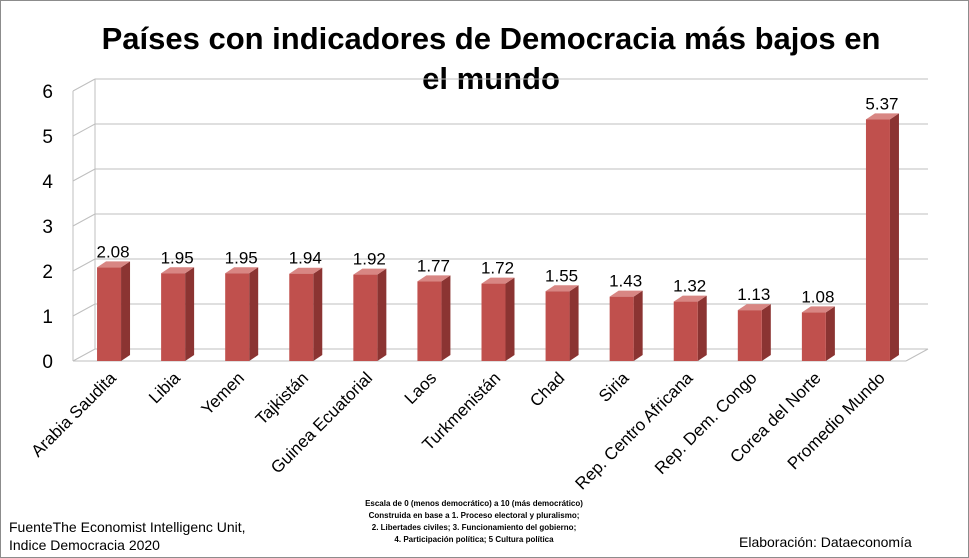 This screenshot has height=558, width=969. What do you see at coordinates (825, 542) in the screenshot?
I see `credit-note: Elaboración: Dataeconomía` at bounding box center [825, 542].